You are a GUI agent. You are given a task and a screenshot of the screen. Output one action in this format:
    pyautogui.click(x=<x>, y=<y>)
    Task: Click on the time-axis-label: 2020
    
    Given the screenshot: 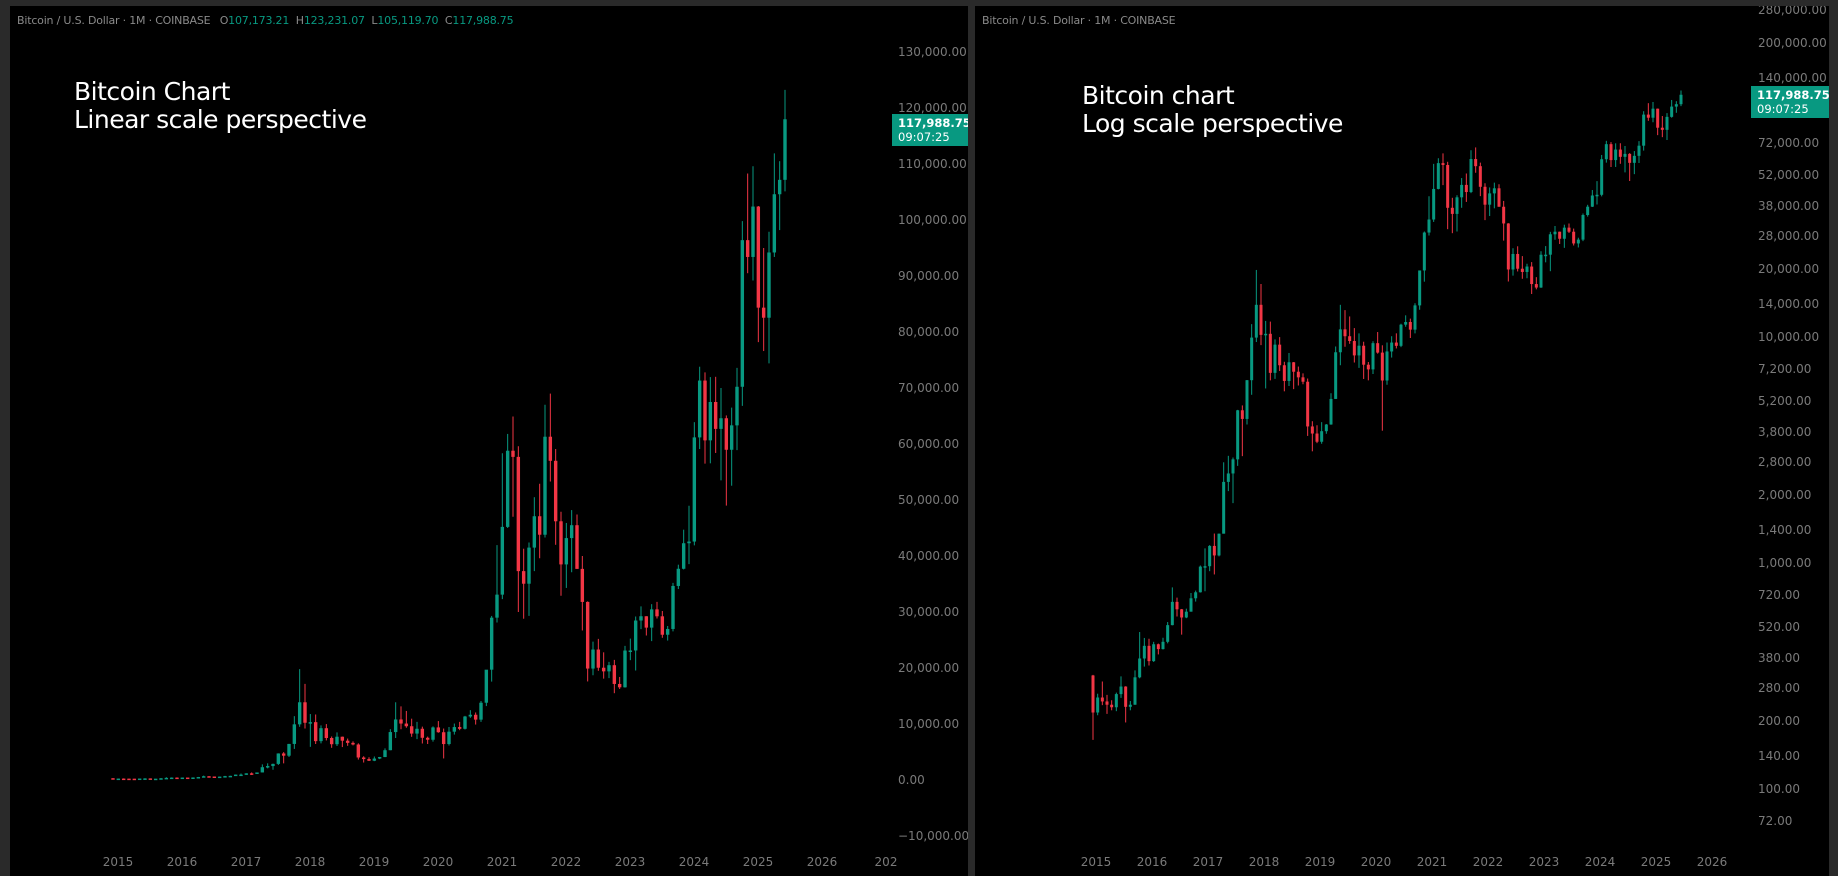 What is the action you would take?
    pyautogui.click(x=438, y=862)
    